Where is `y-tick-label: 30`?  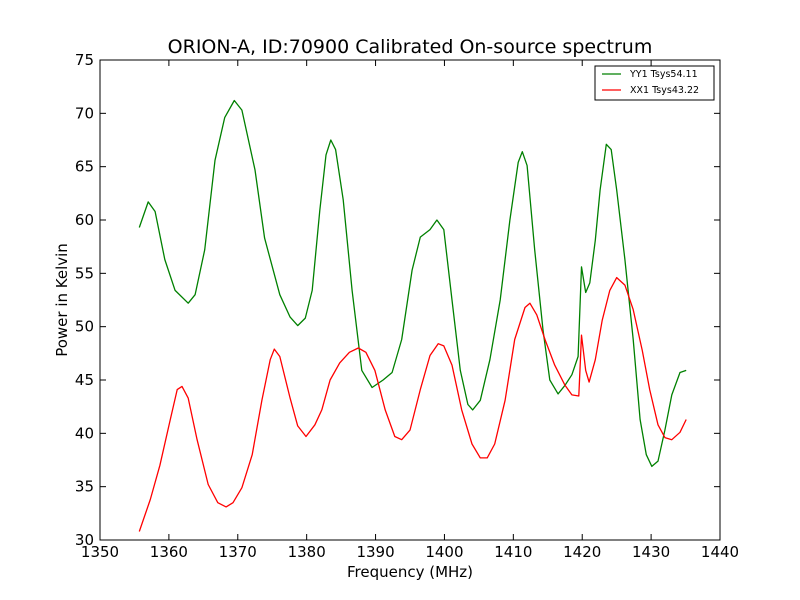 y-tick-label: 30 is located at coordinates (84, 540).